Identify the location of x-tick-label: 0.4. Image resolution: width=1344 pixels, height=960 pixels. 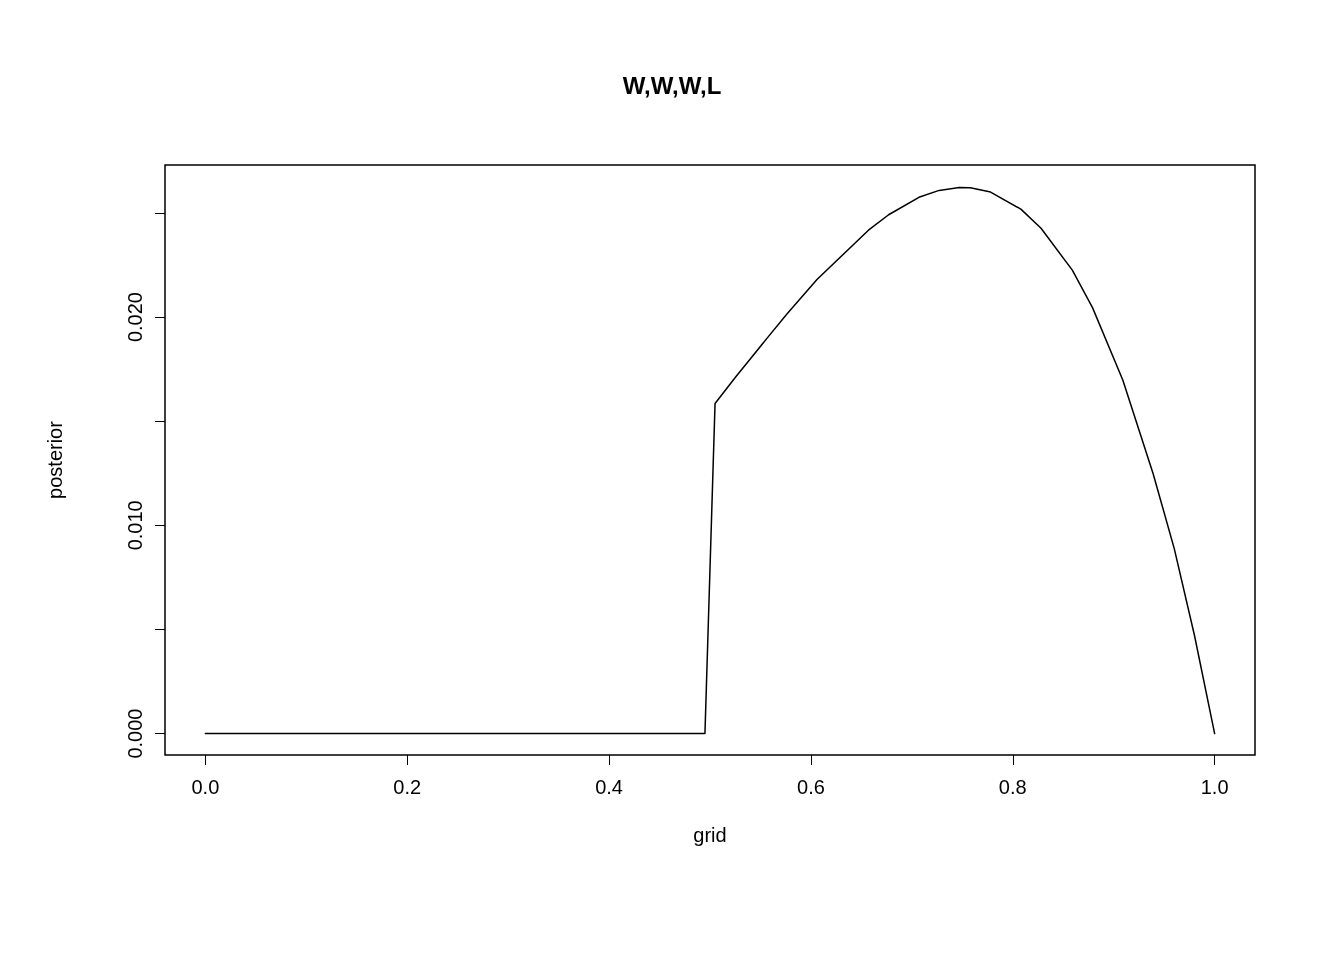
(609, 787).